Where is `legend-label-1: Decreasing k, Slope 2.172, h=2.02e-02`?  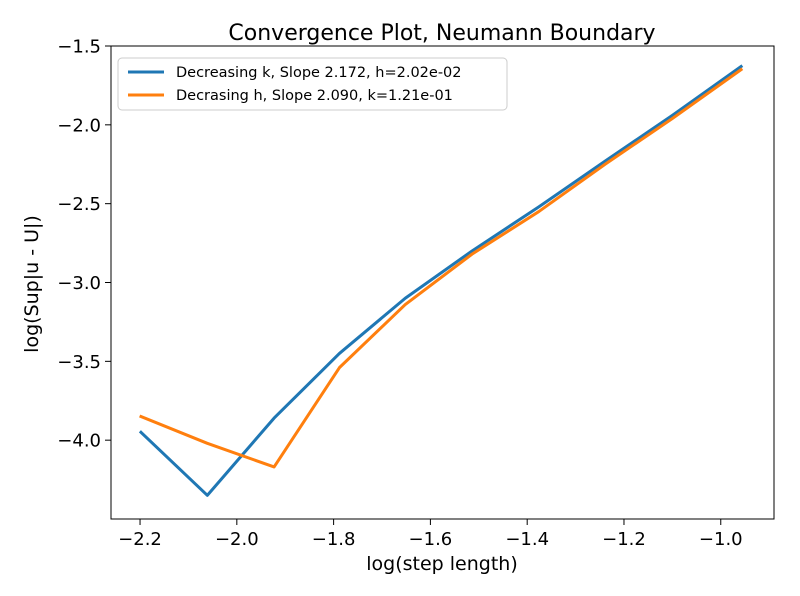 legend-label-1: Decreasing k, Slope 2.172, h=2.02e-02 is located at coordinates (319, 73).